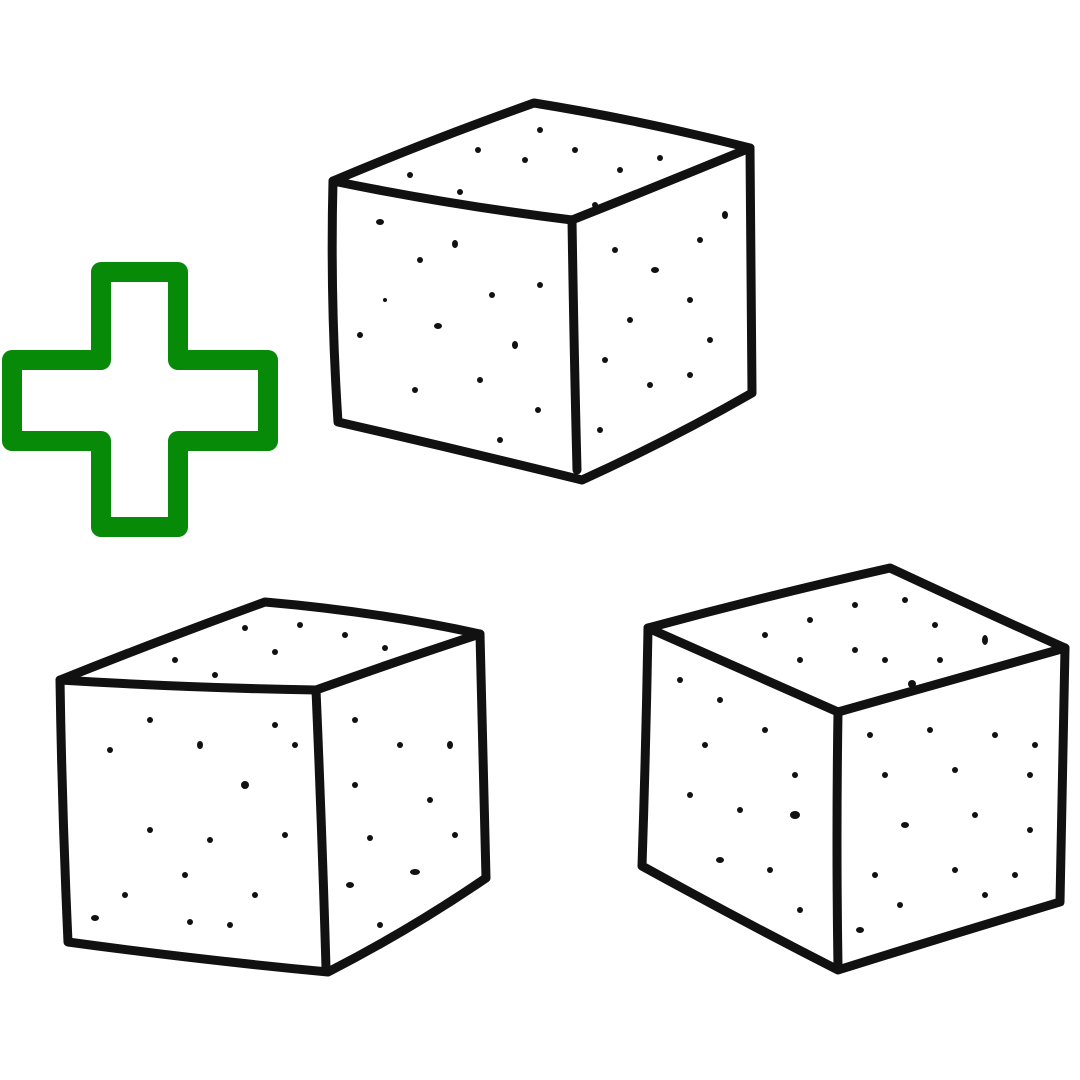  What do you see at coordinates (140, 399) in the screenshot?
I see `plus-icon` at bounding box center [140, 399].